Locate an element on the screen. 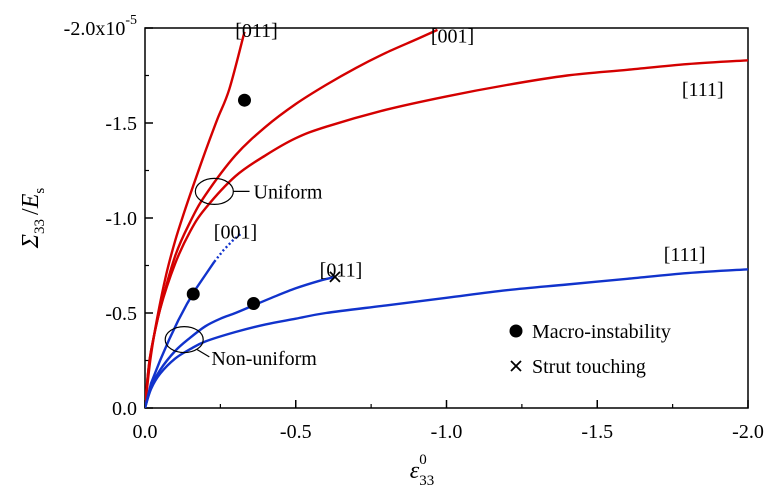 The image size is (768, 497). strut-touching-marker is located at coordinates (335, 277).